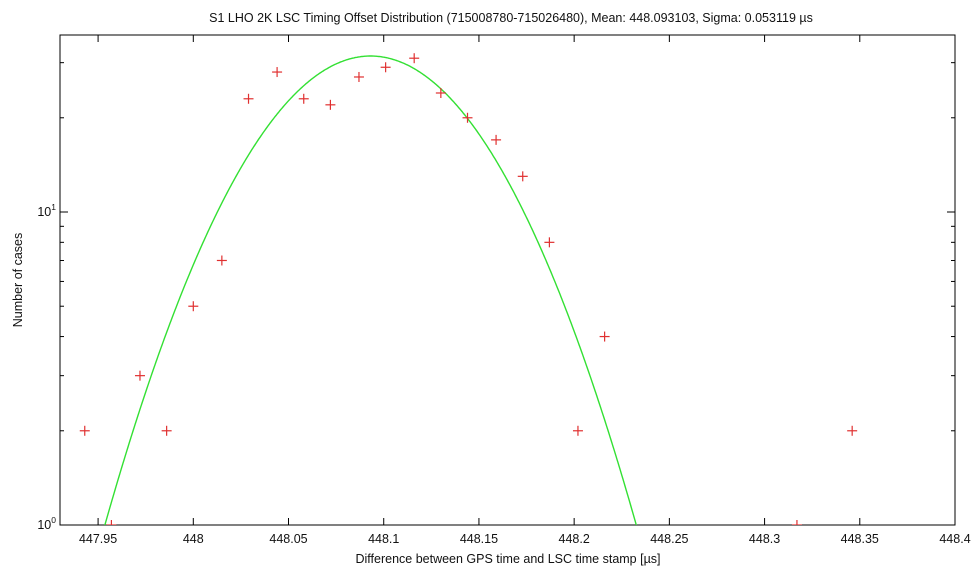 This screenshot has height=574, width=972. What do you see at coordinates (288, 539) in the screenshot?
I see `x-tick-label: 448.05` at bounding box center [288, 539].